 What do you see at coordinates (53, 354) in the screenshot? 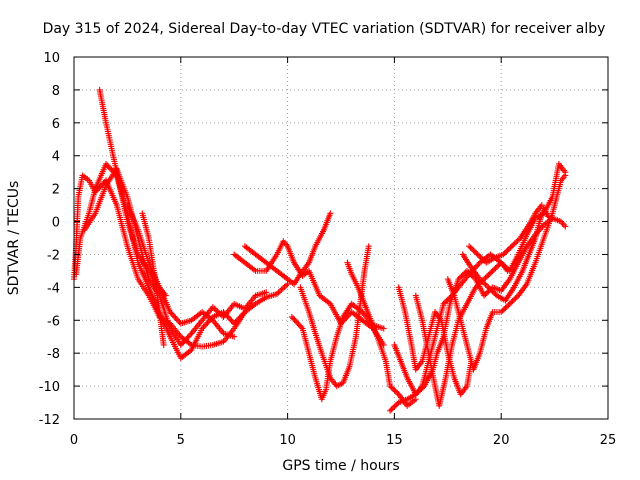
I see `y-tick-label: -8` at bounding box center [53, 354].